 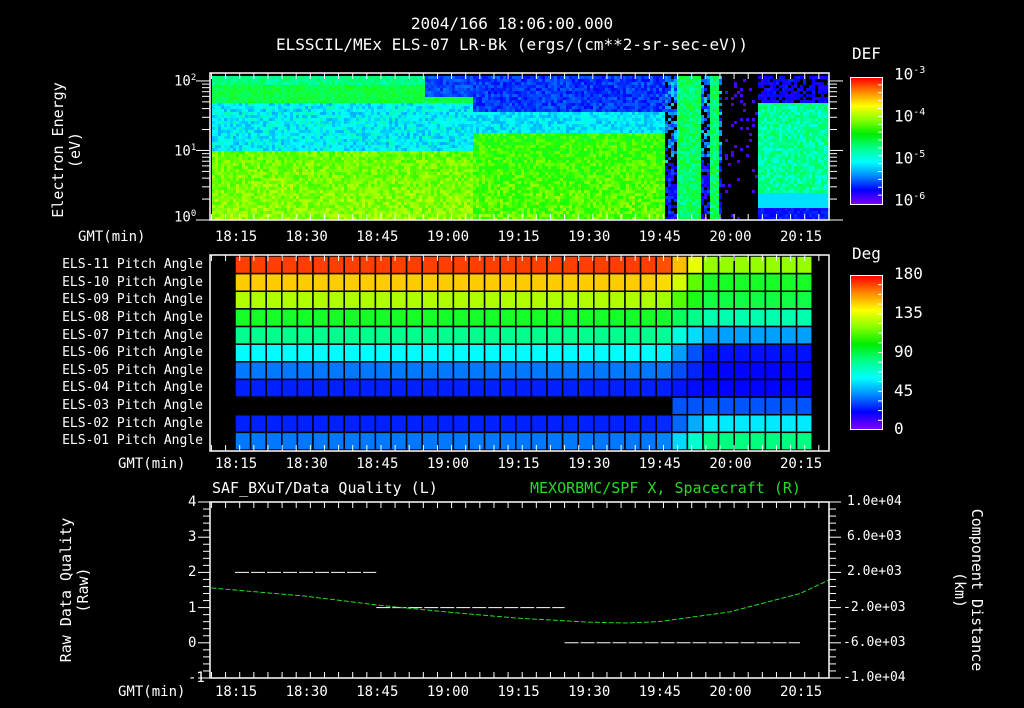 I want to click on distance-tick-label: 2.0e+03, so click(x=874, y=572).